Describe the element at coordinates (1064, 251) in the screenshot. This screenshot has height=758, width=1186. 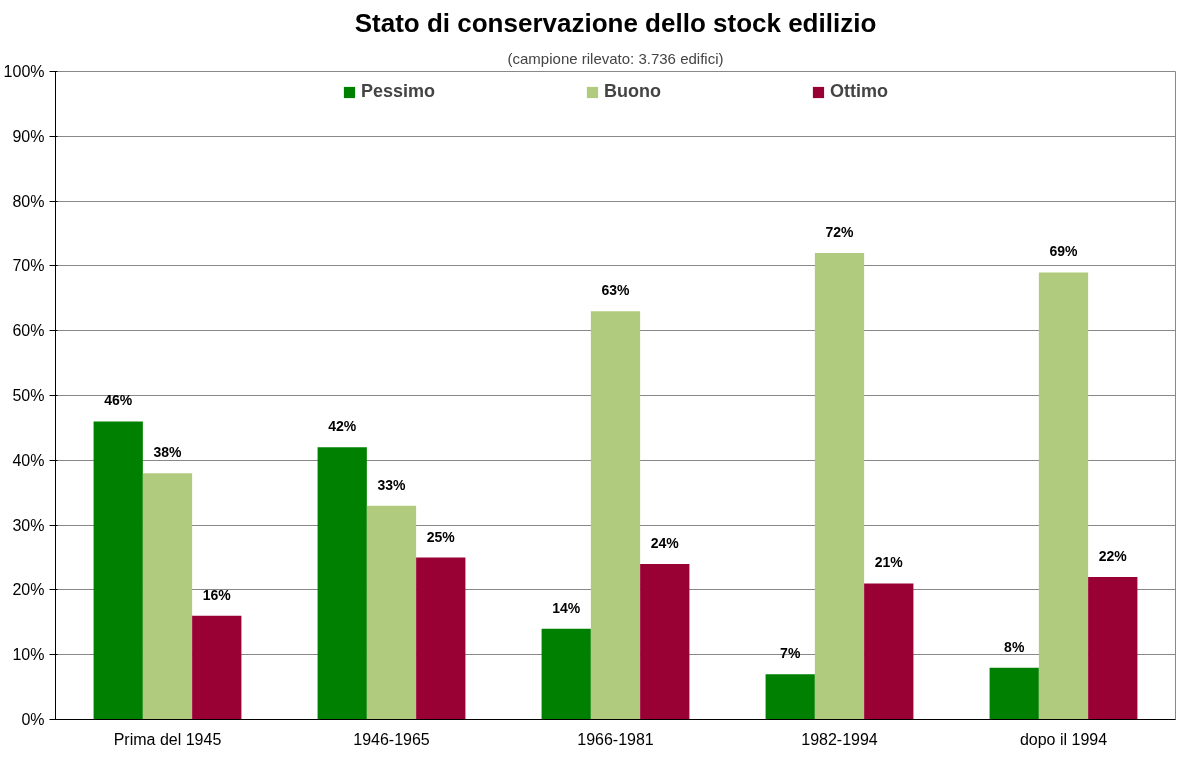
I see `data-label: 69%` at that location.